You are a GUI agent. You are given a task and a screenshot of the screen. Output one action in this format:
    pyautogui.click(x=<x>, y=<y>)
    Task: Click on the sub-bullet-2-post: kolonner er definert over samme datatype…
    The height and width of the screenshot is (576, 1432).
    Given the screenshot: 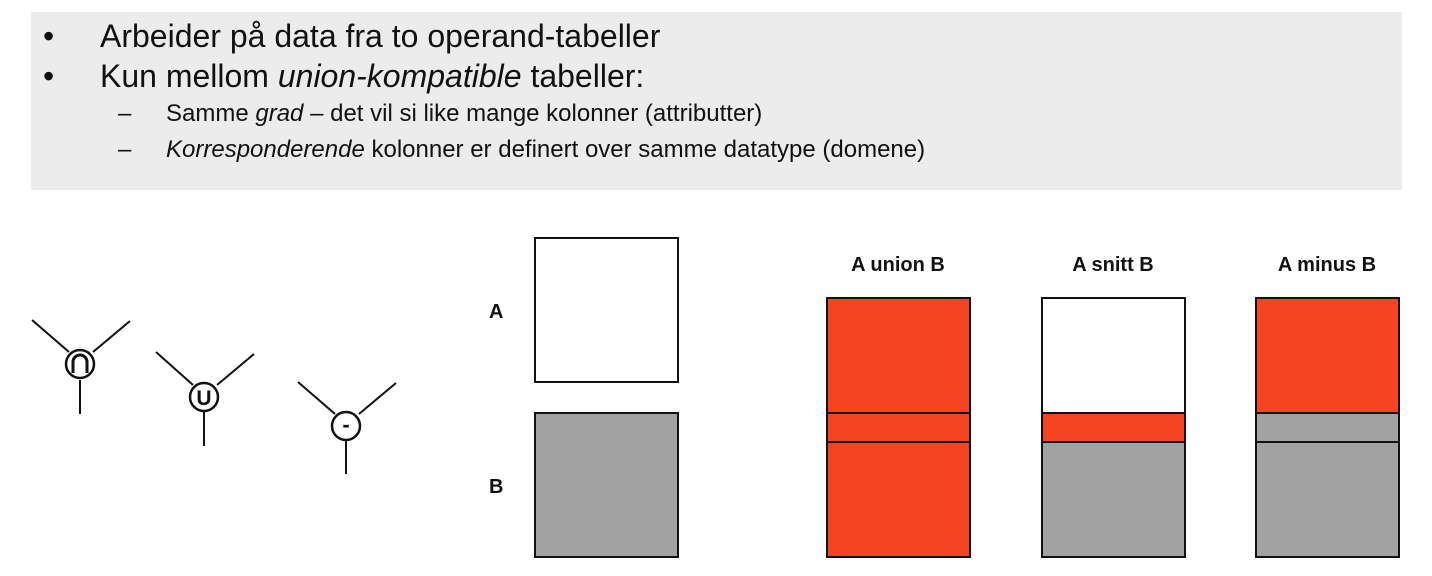 What is the action you would take?
    pyautogui.click(x=645, y=149)
    